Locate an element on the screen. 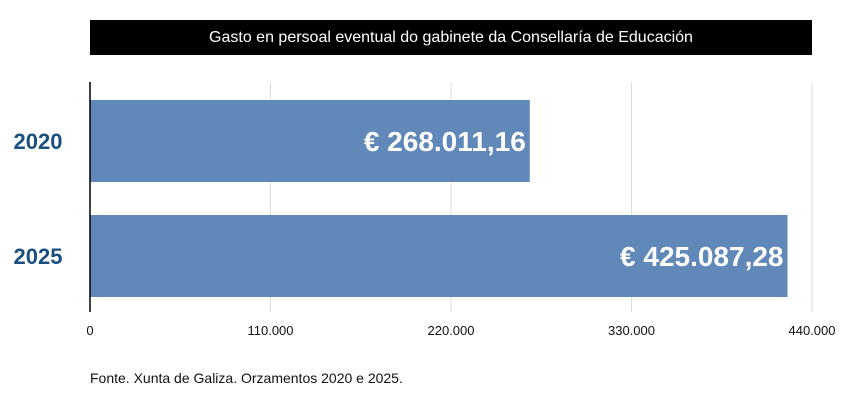 The image size is (850, 404). data-label: € 268.011,16 is located at coordinates (445, 141).